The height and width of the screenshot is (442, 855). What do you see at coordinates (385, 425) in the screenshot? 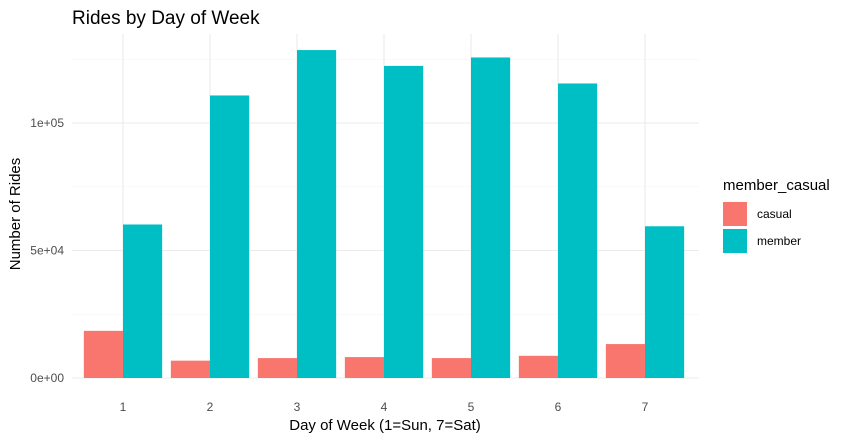
I see `x-axis-title: Day of Week (1=Sun, 7=Sat)` at bounding box center [385, 425].